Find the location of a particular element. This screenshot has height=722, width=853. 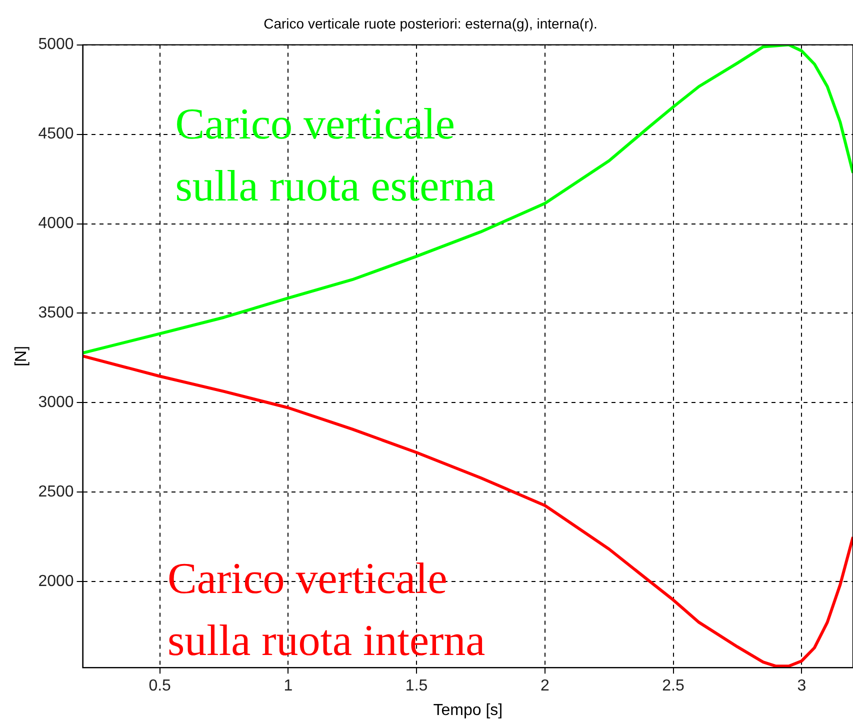

y-axis-title: [N] is located at coordinates (21, 356).